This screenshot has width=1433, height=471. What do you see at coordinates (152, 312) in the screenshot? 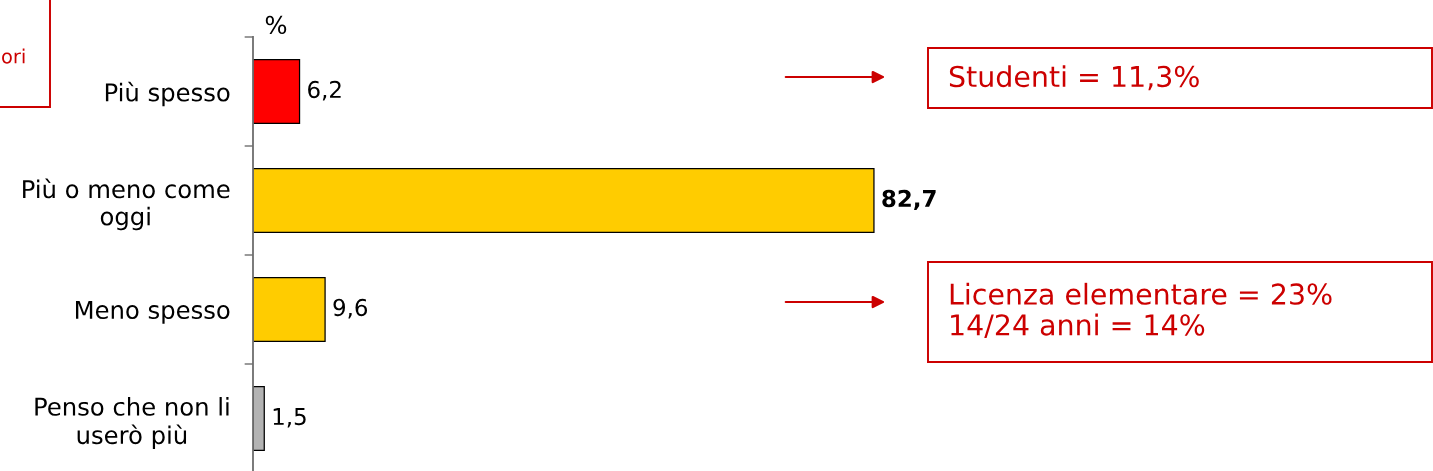
I see `y-tick-label: Meno spesso` at bounding box center [152, 312].